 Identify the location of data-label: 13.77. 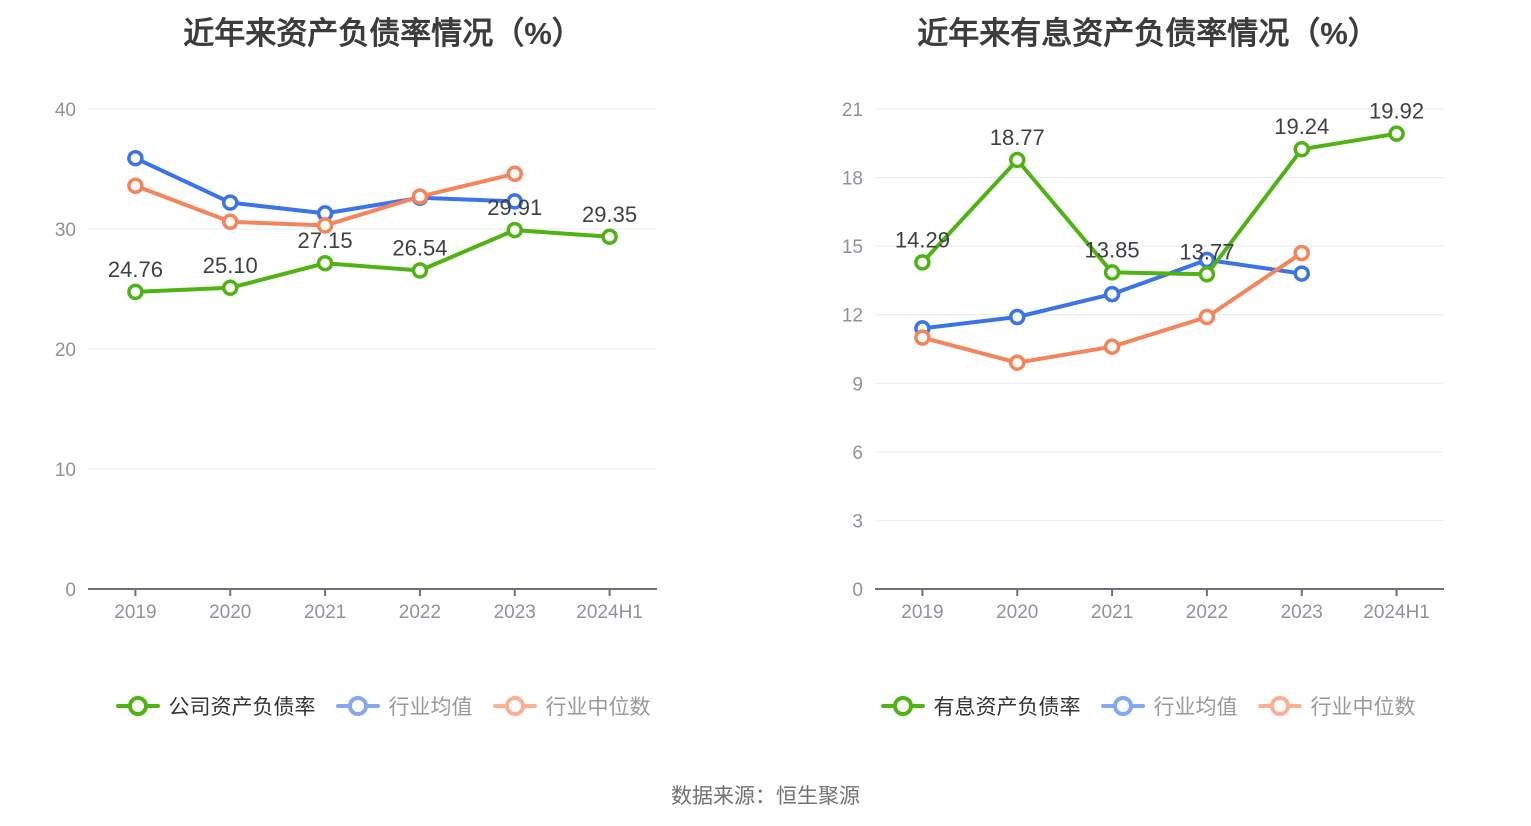
(1206, 251).